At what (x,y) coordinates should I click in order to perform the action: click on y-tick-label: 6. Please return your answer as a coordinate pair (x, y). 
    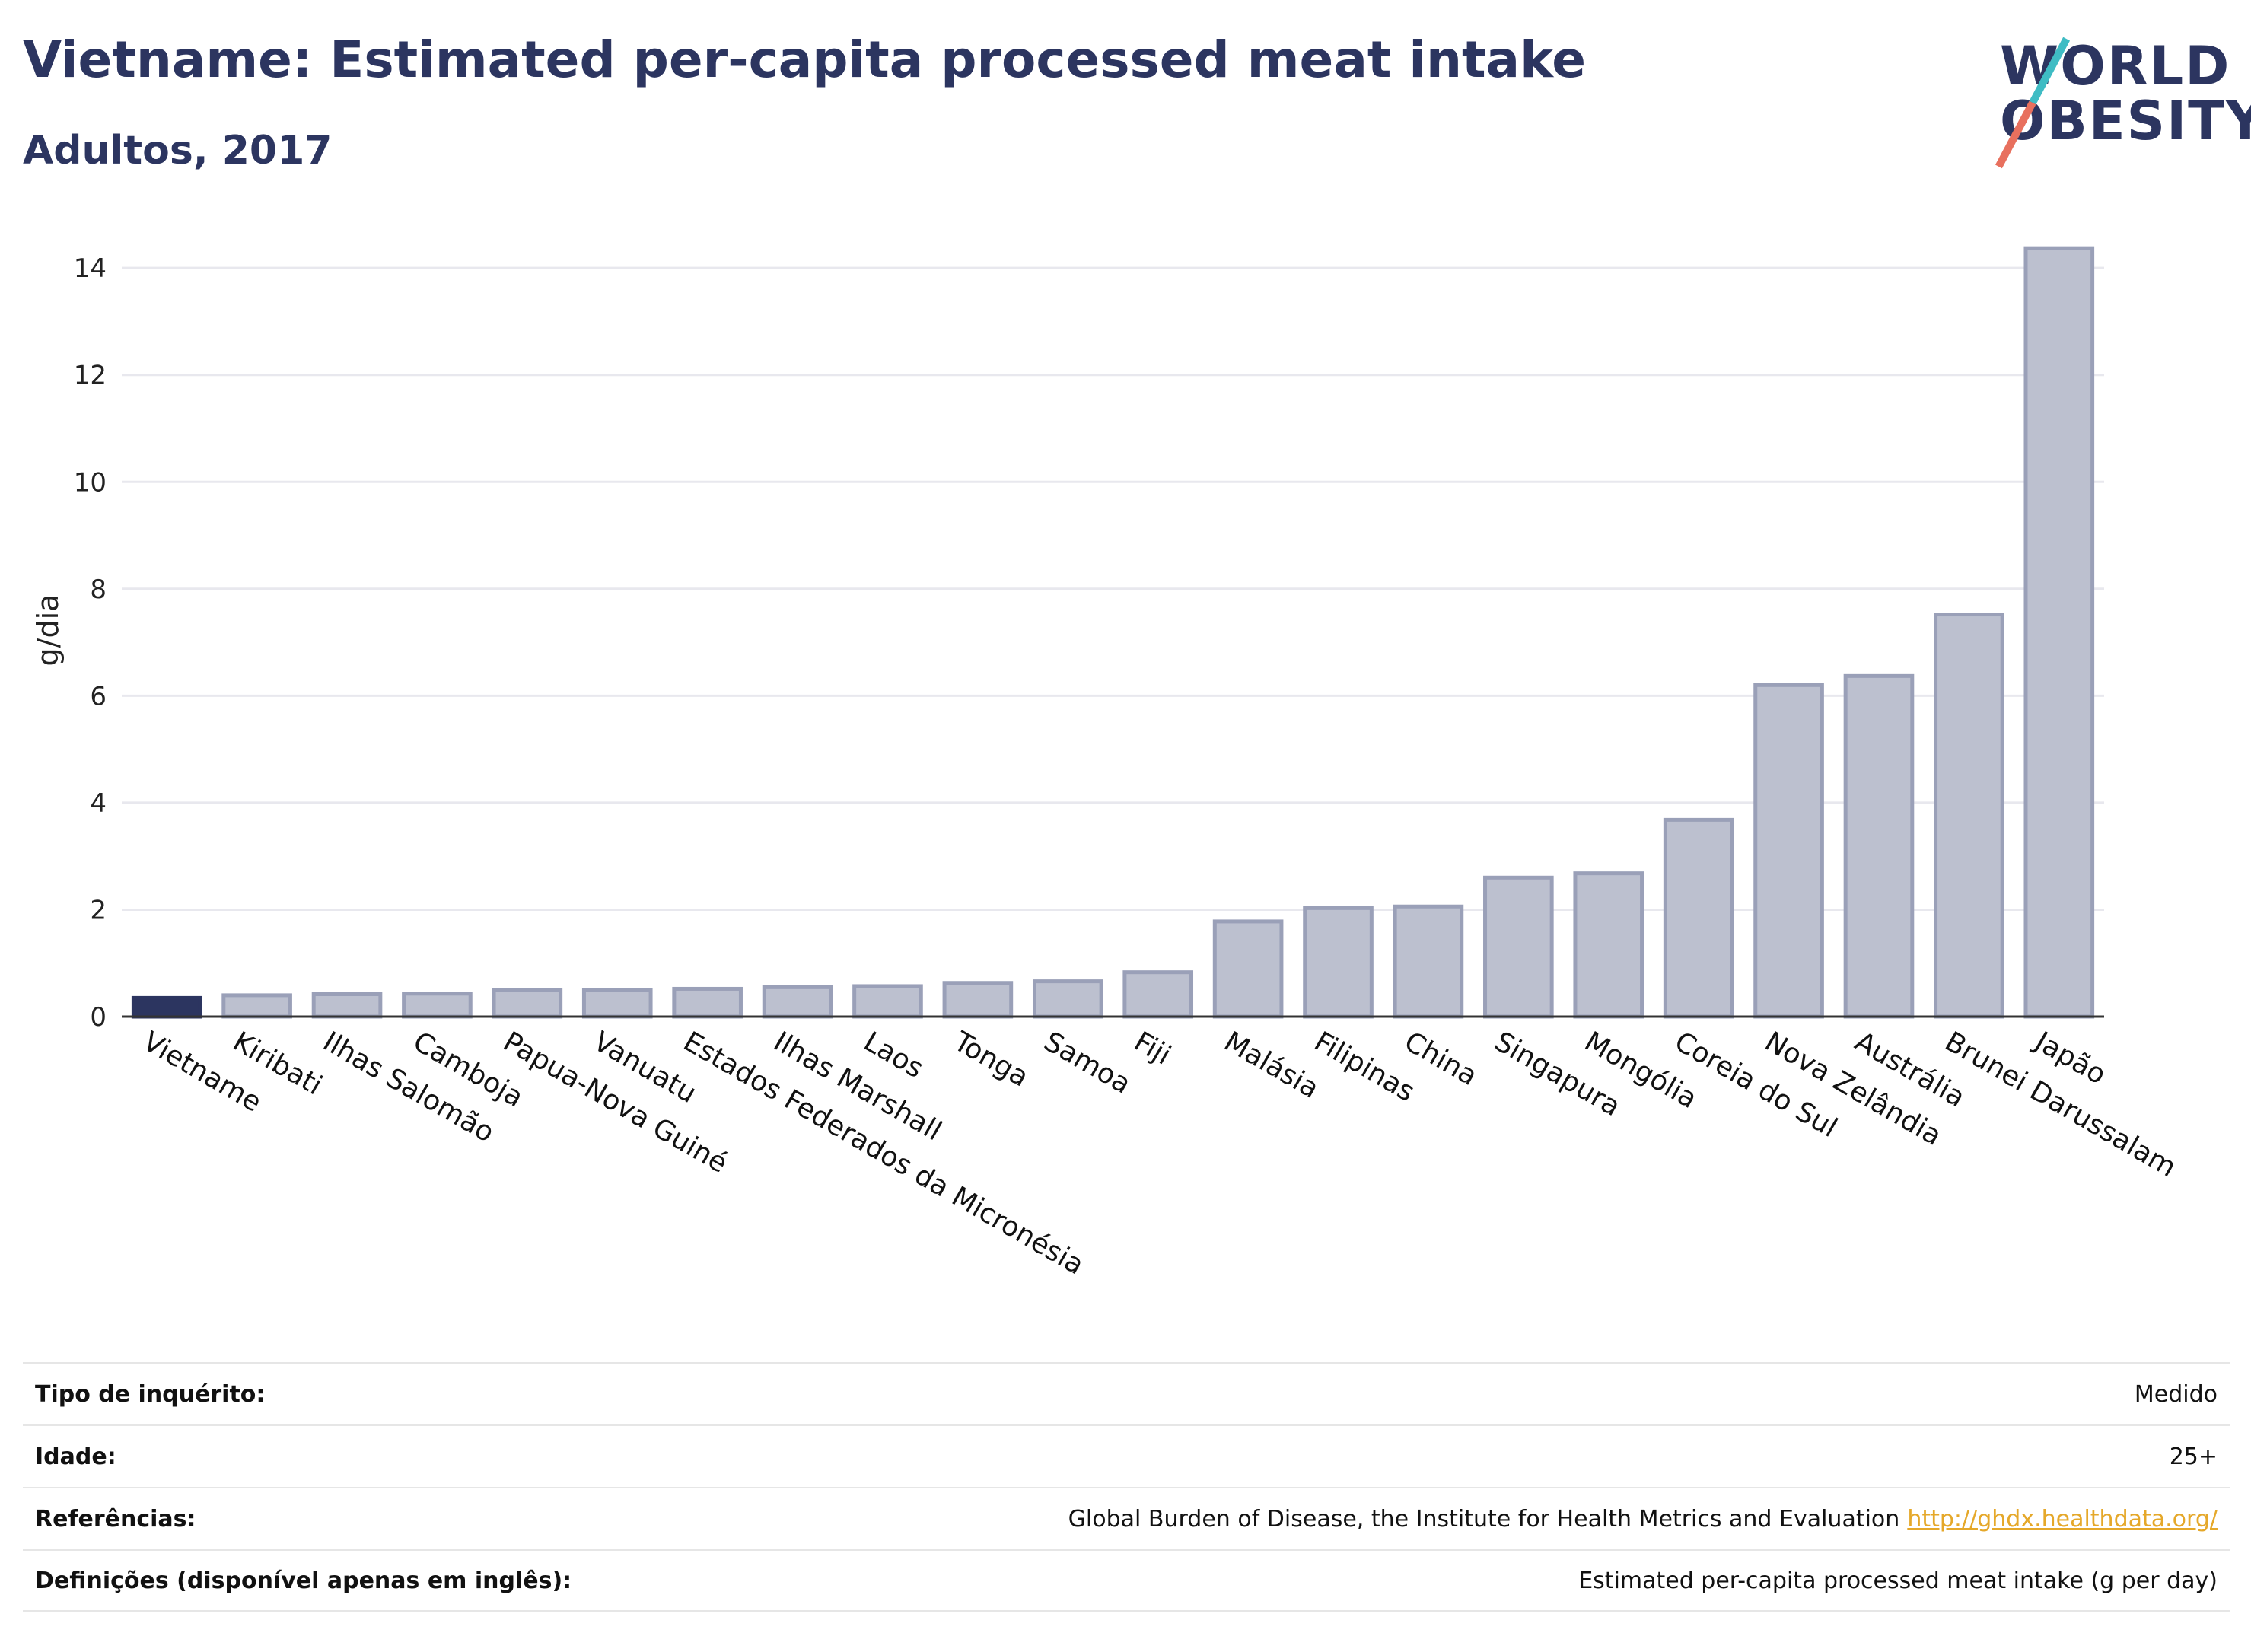
    Looking at the image, I should click on (98, 696).